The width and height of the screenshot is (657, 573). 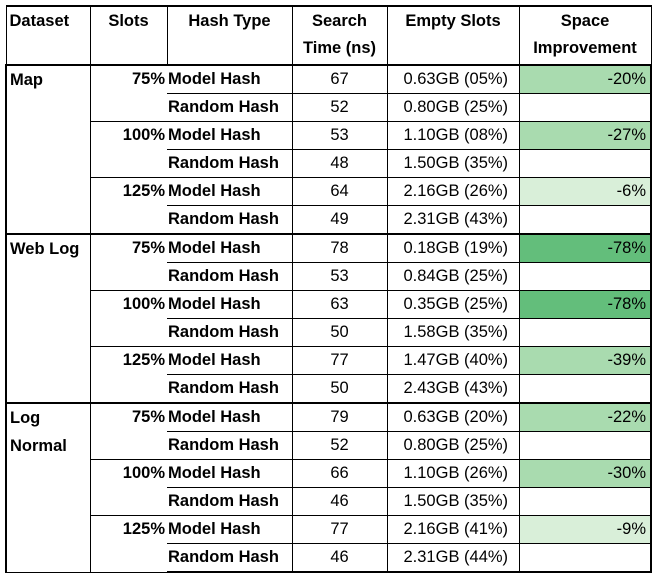 I want to click on empty-slots-cell: 2.16GB (26%), so click(x=452, y=191).